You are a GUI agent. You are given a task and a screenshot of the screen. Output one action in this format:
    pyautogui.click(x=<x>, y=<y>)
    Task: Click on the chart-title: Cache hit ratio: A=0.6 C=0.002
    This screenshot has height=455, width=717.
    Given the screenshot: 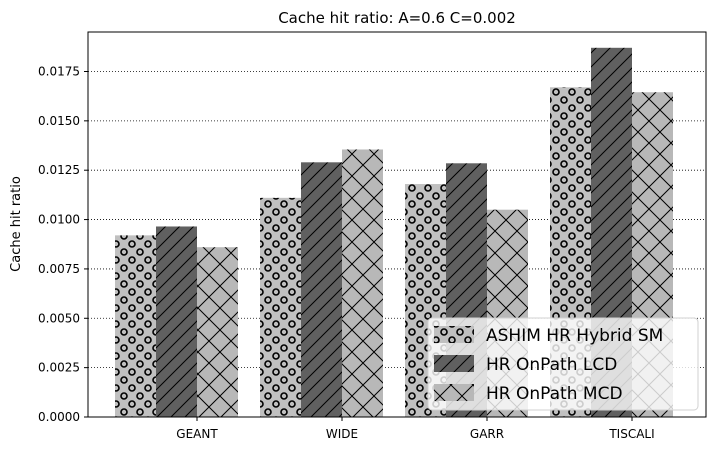 What is the action you would take?
    pyautogui.click(x=397, y=18)
    